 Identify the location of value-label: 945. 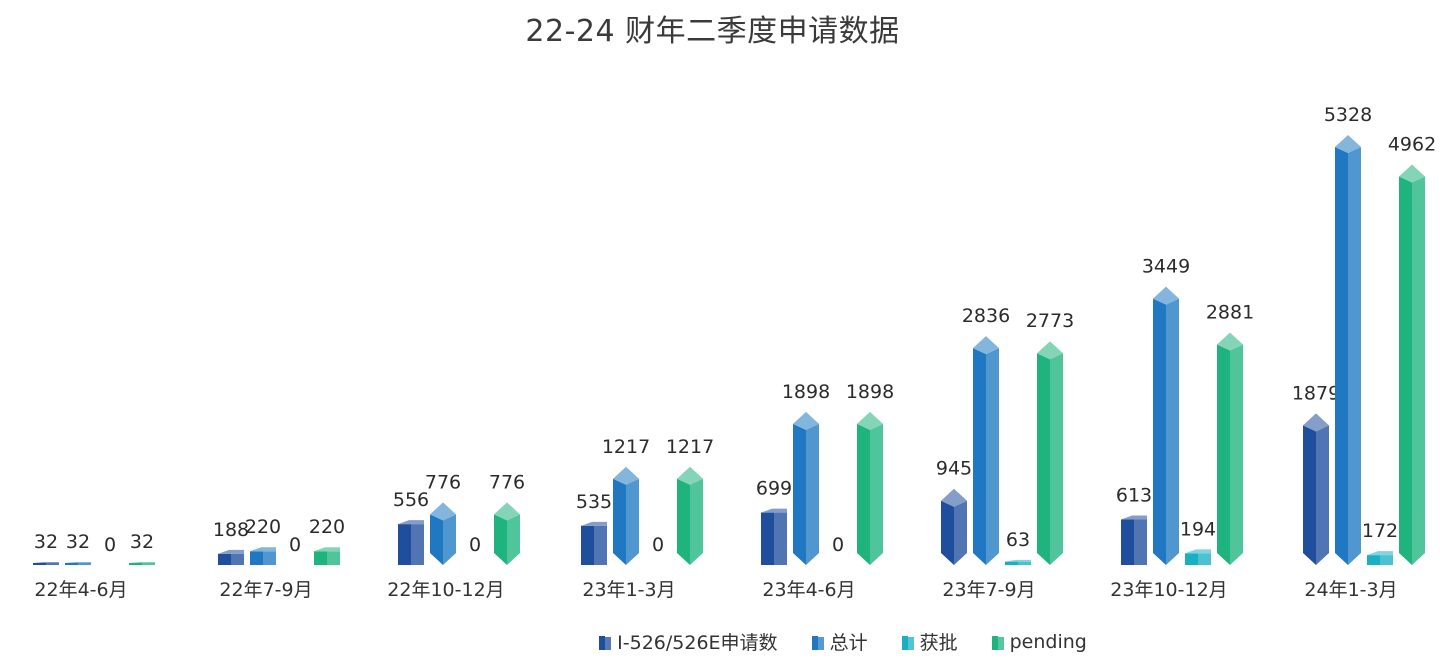
(954, 469).